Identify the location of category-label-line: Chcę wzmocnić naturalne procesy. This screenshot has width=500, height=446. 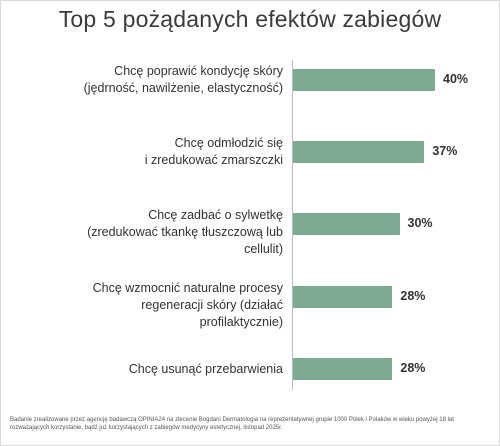
(187, 288).